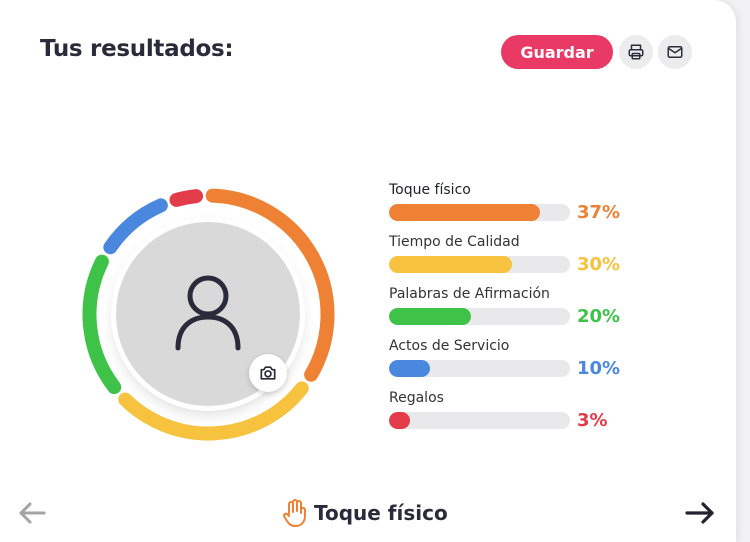 The image size is (750, 542). I want to click on arrow-left-icon, so click(32, 513).